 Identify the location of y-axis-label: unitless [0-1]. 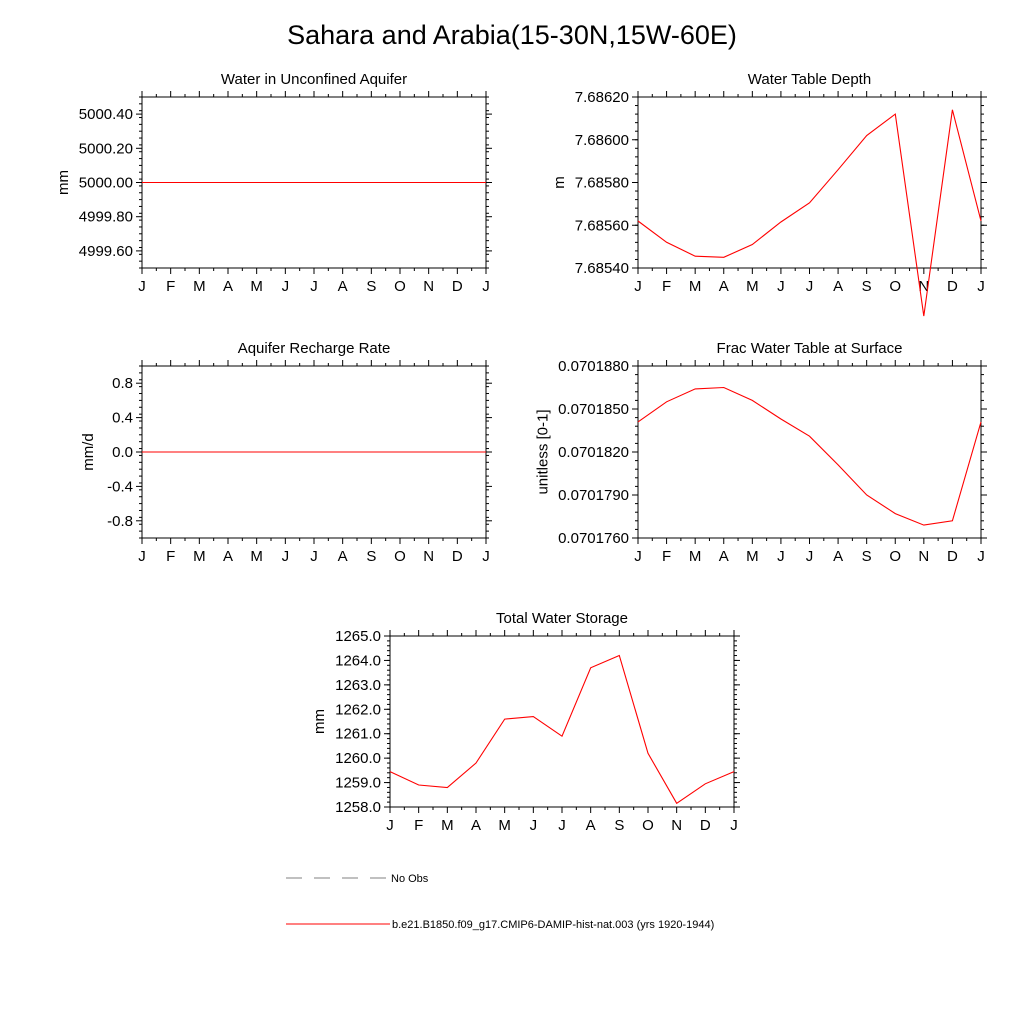
(542, 451).